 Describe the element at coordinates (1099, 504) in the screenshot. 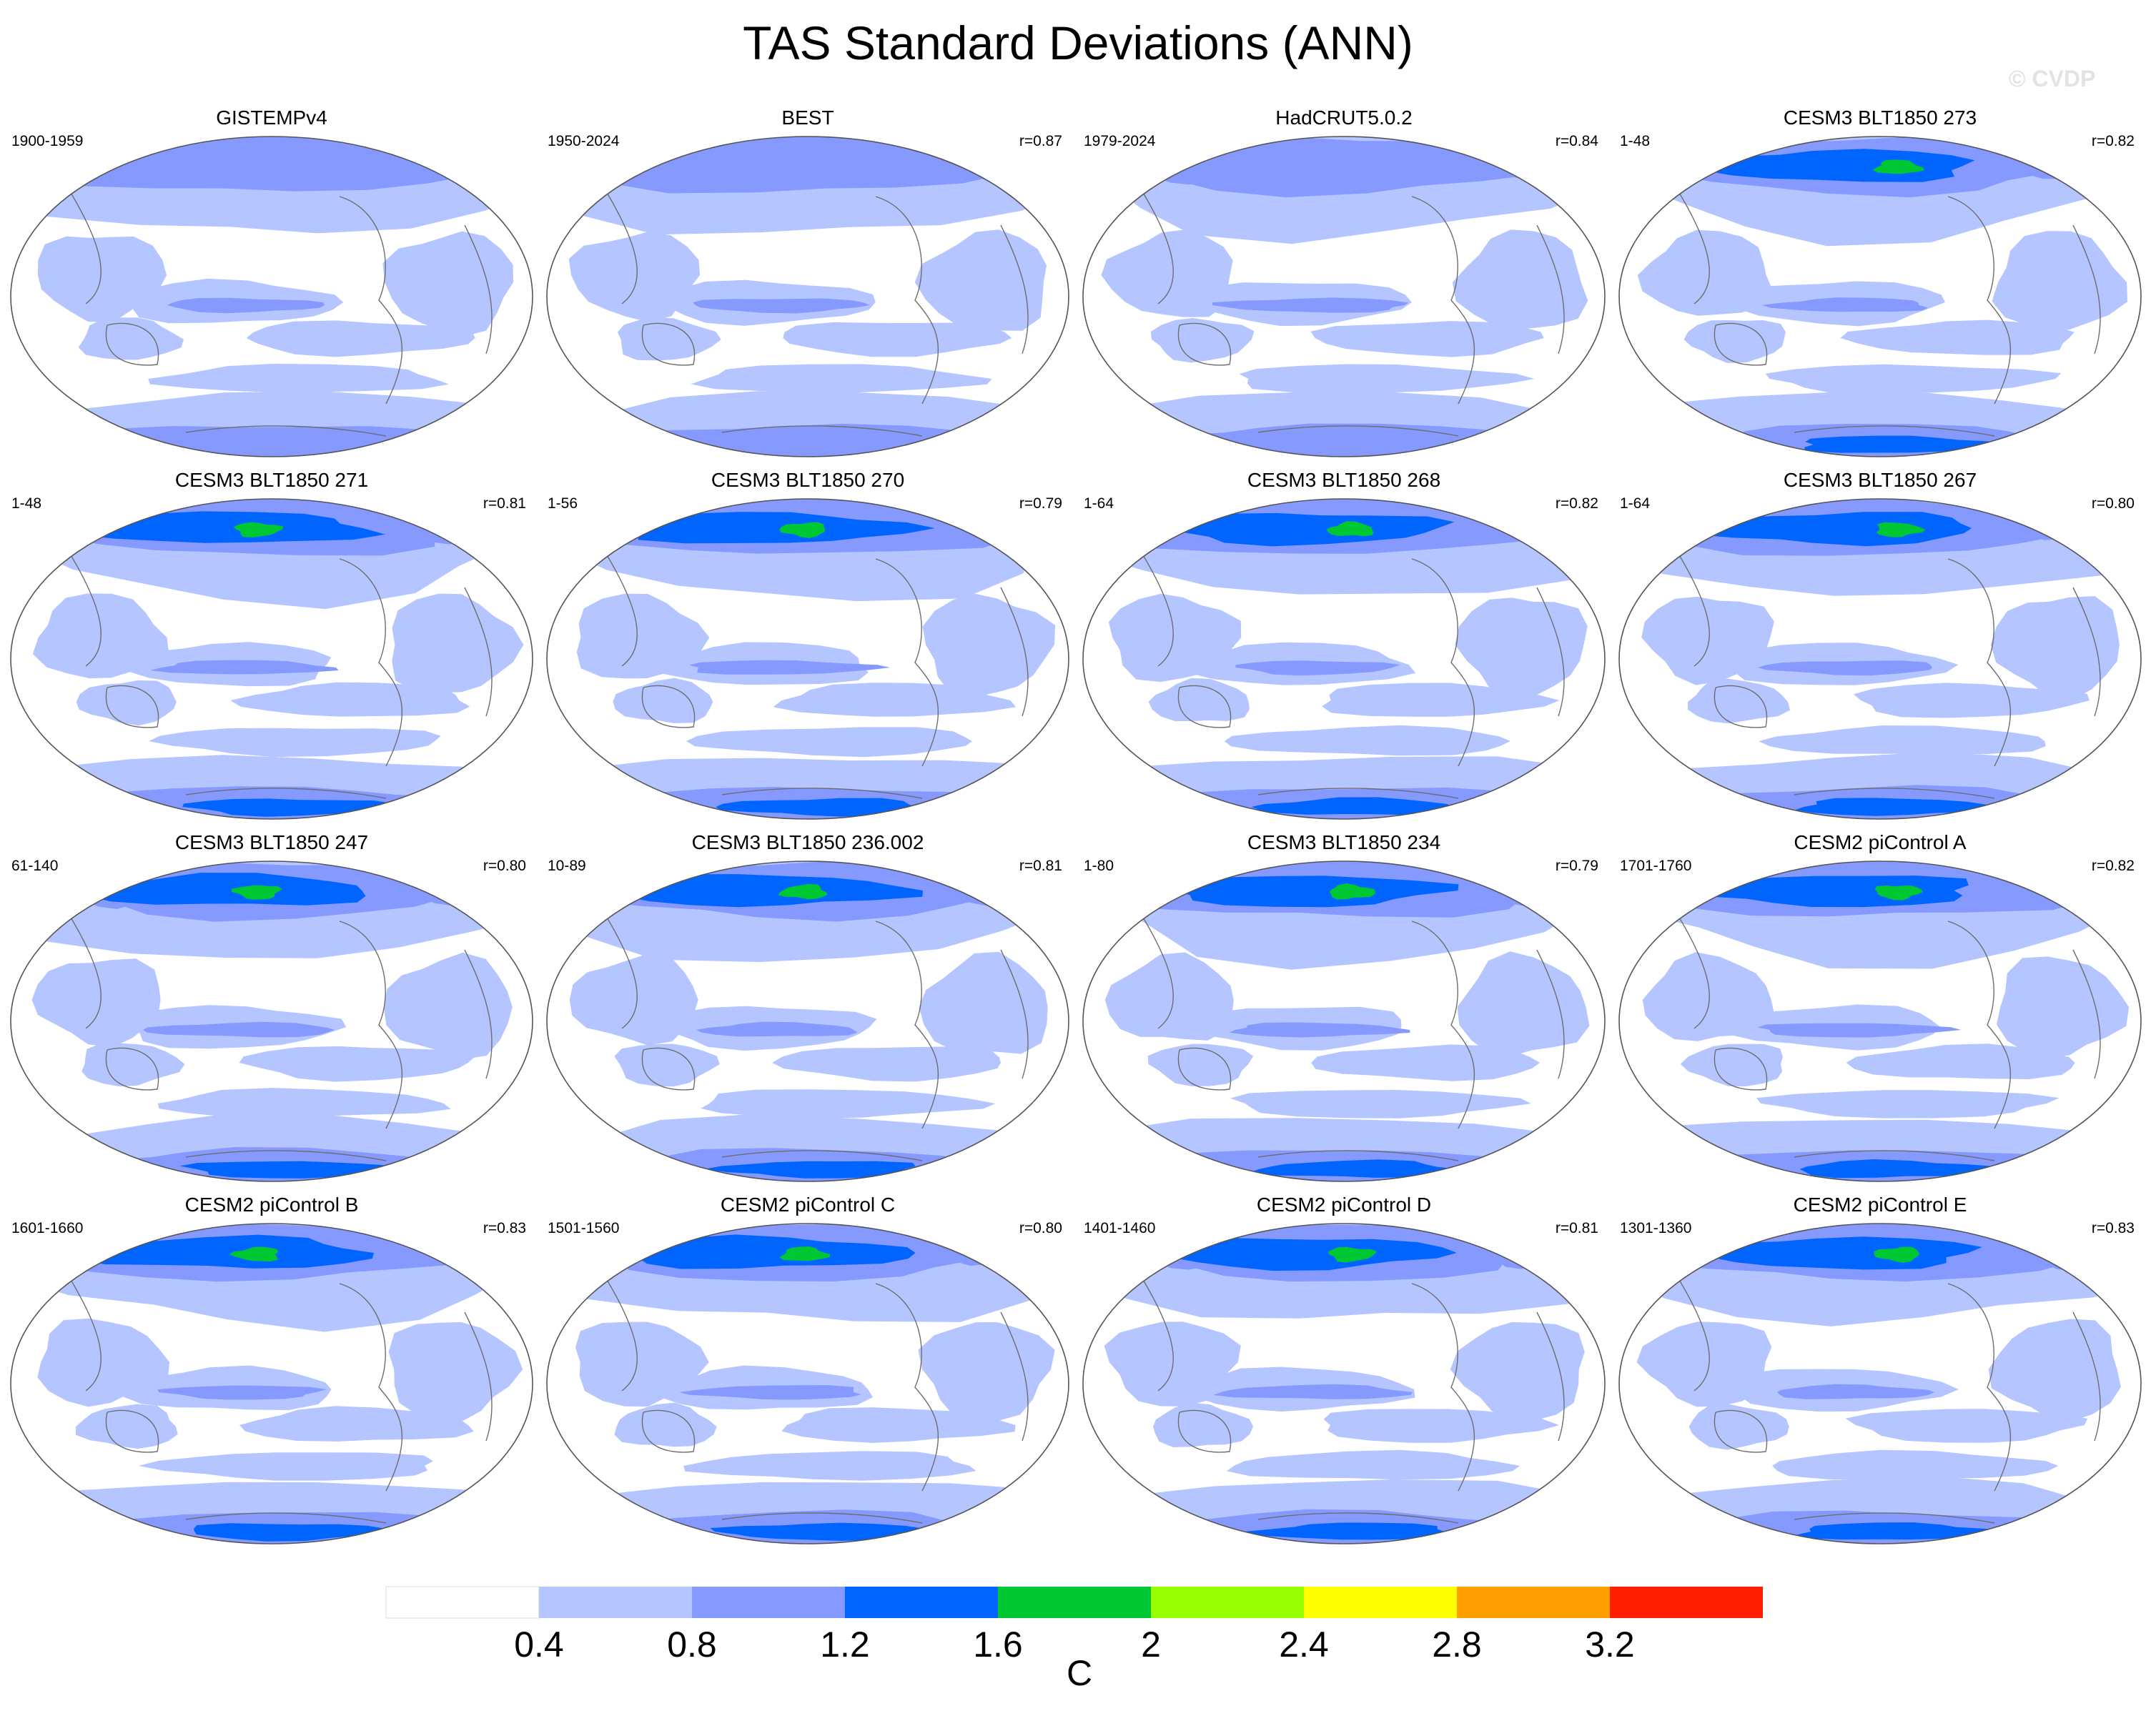

I see `panel-period: 1-64` at that location.